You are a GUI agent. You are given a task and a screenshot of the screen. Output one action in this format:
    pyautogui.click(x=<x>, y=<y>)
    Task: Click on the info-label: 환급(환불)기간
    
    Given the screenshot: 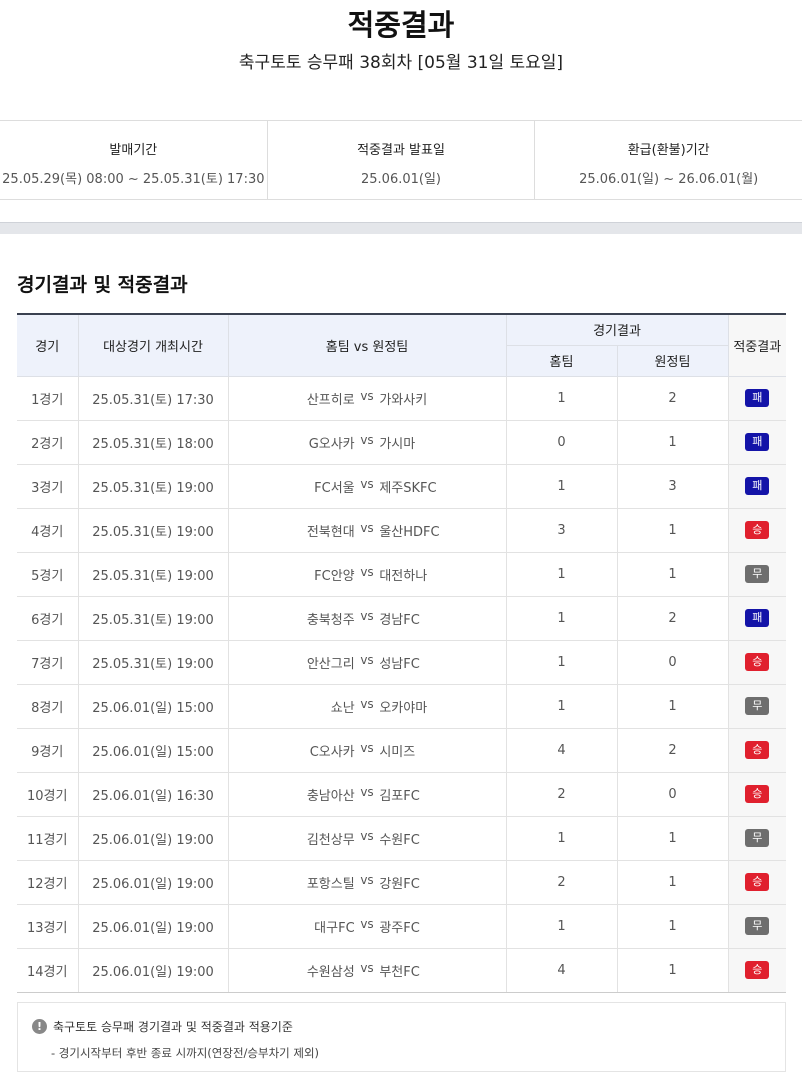 What is the action you would take?
    pyautogui.click(x=668, y=150)
    